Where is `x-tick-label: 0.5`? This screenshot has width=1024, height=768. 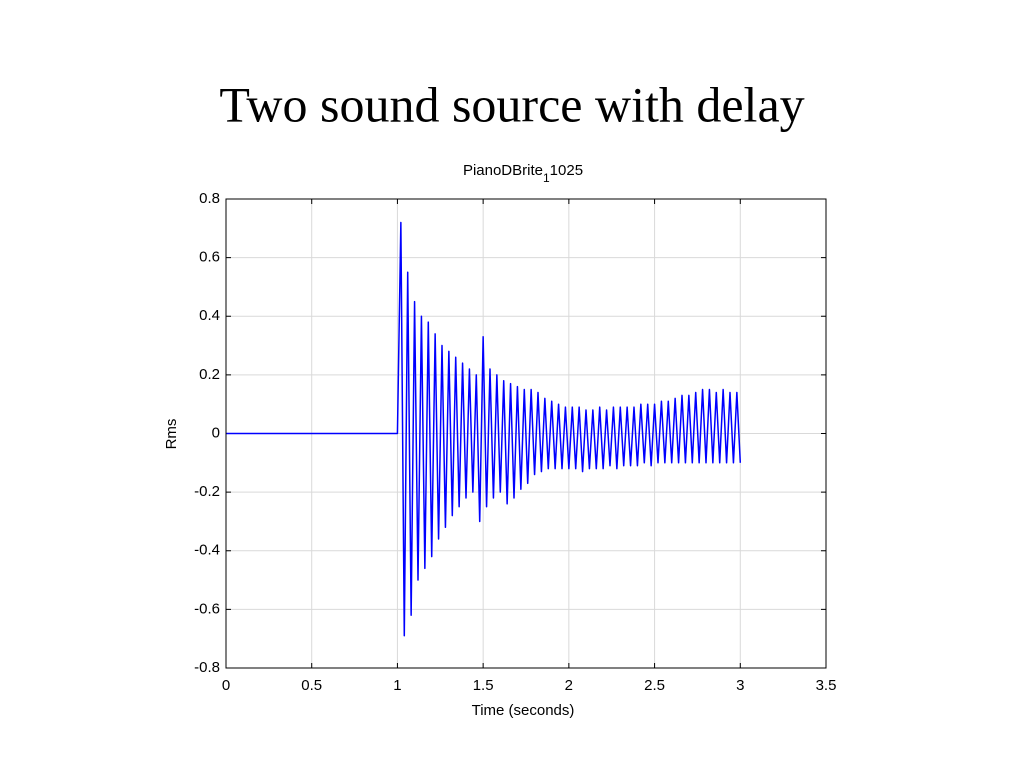
x-tick-label: 0.5 is located at coordinates (311, 685).